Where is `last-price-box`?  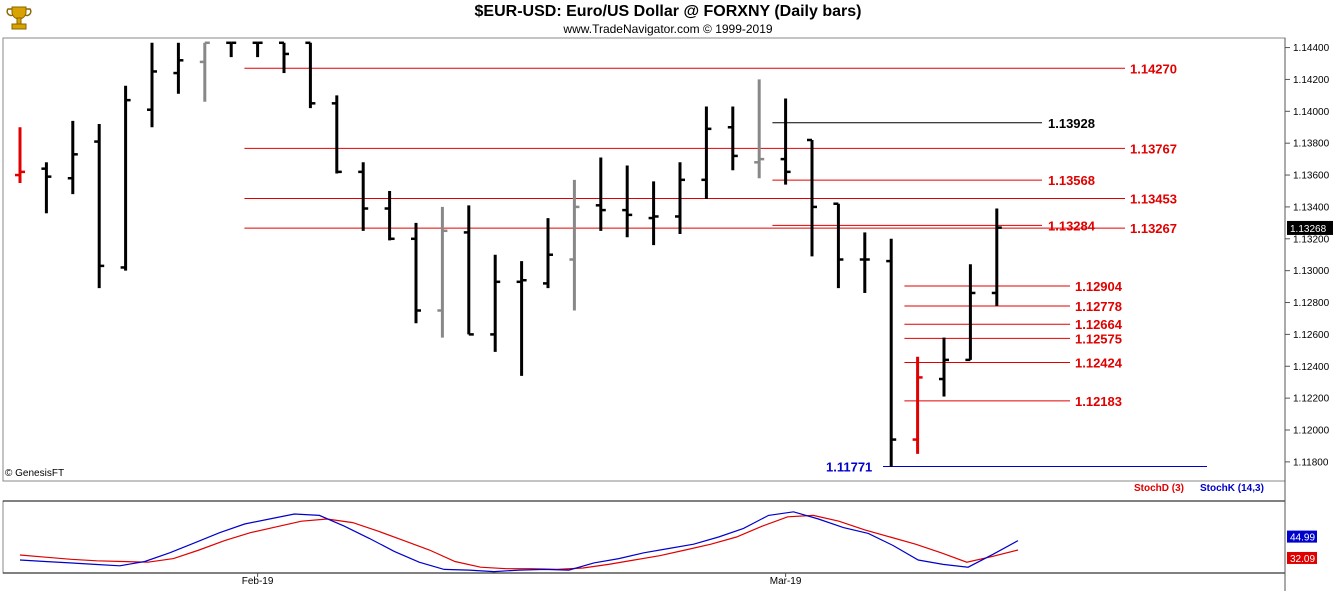 last-price-box is located at coordinates (1310, 227).